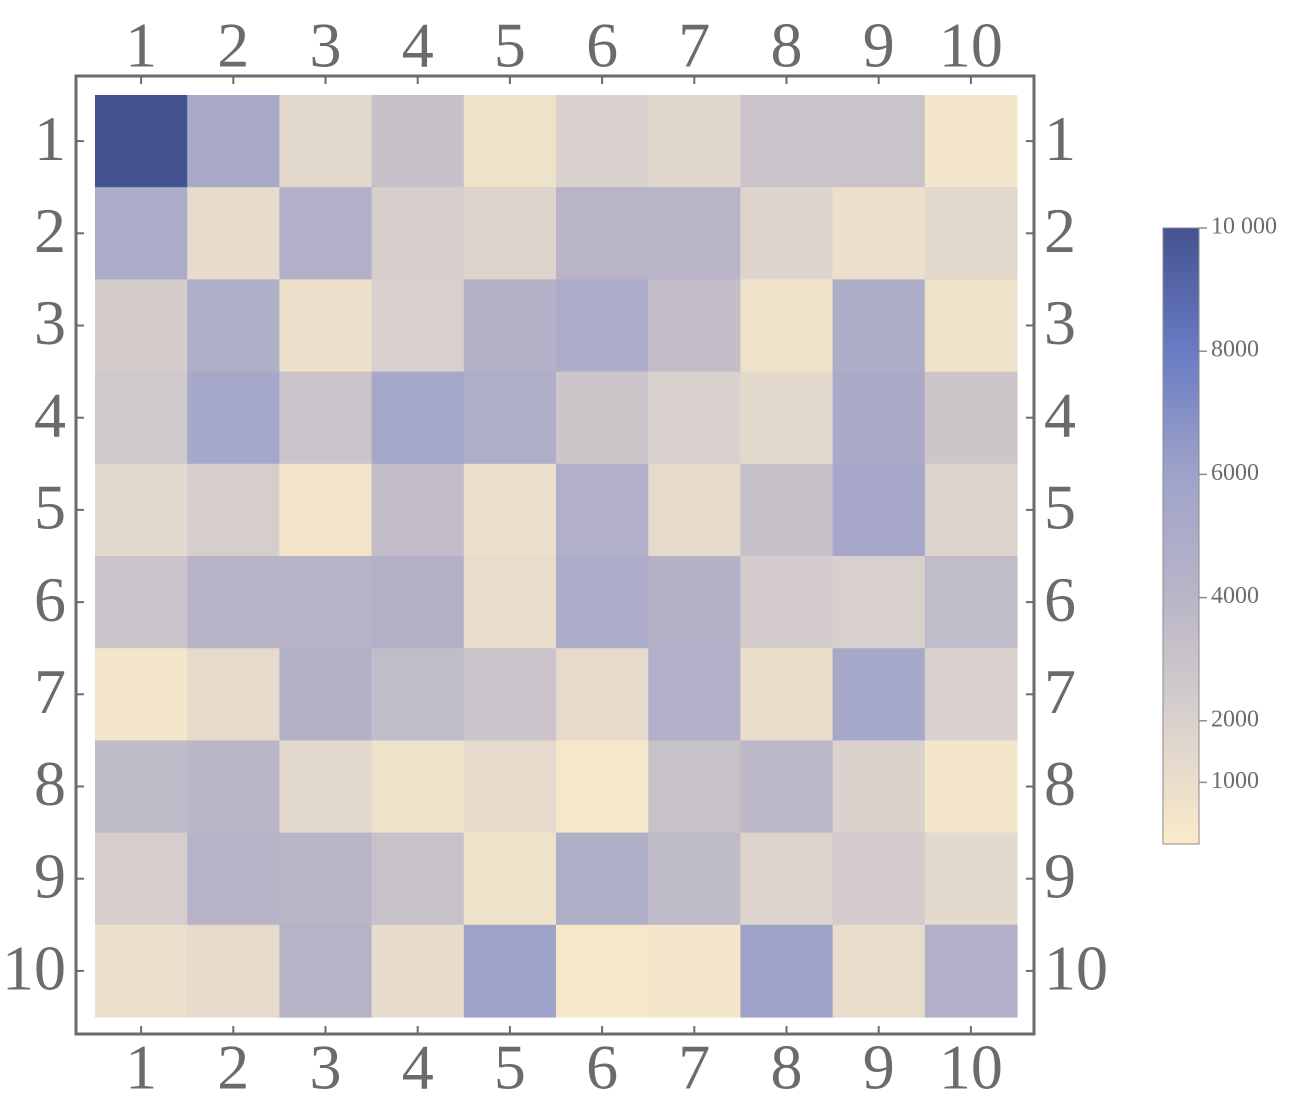 This screenshot has width=1308, height=1112. Describe the element at coordinates (141, 233) in the screenshot. I see `heatmap-cell-r2-c1` at that location.